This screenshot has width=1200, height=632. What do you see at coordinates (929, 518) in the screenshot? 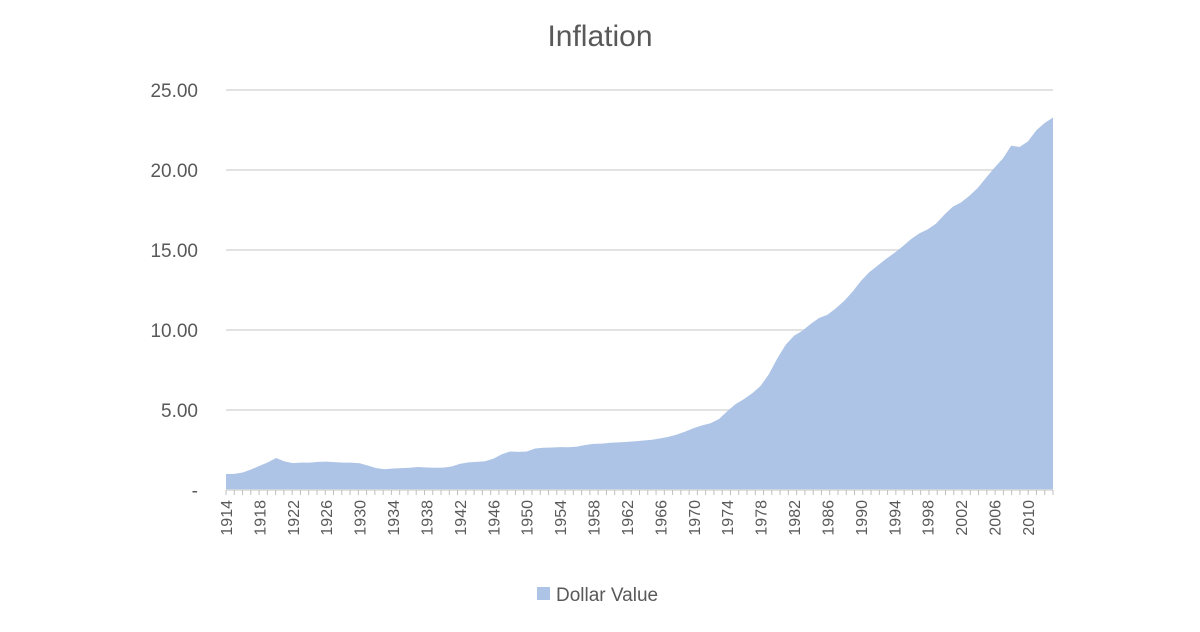
I see `x-tick-label: 1998` at bounding box center [929, 518].